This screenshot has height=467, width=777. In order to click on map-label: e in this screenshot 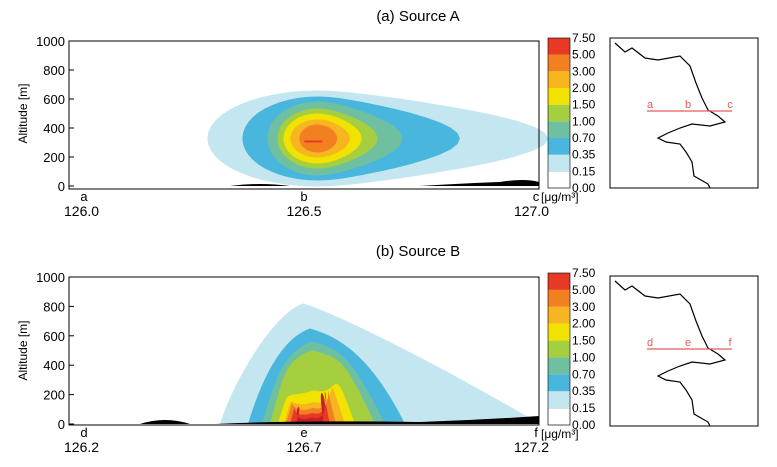, I will do `click(688, 343)`.